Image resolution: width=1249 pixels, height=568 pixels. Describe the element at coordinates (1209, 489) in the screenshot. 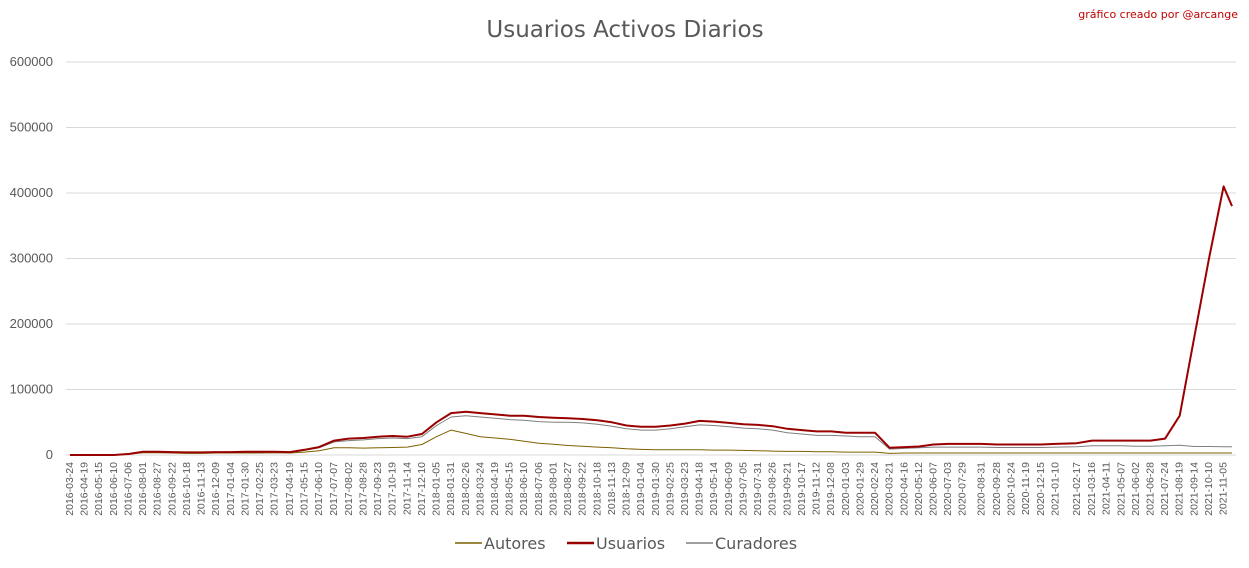

I see `x-tick-label: 2021-10-10` at that location.